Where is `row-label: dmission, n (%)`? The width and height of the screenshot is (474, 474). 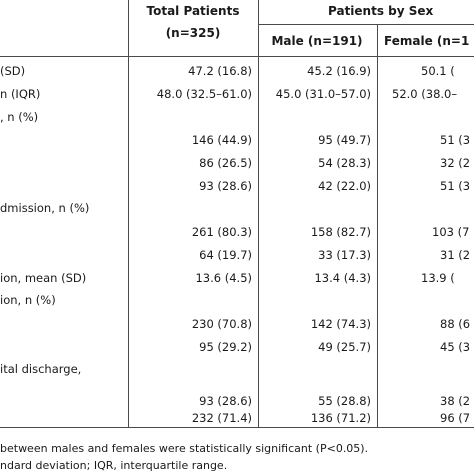 row-label: dmission, n (%) is located at coordinates (45, 208).